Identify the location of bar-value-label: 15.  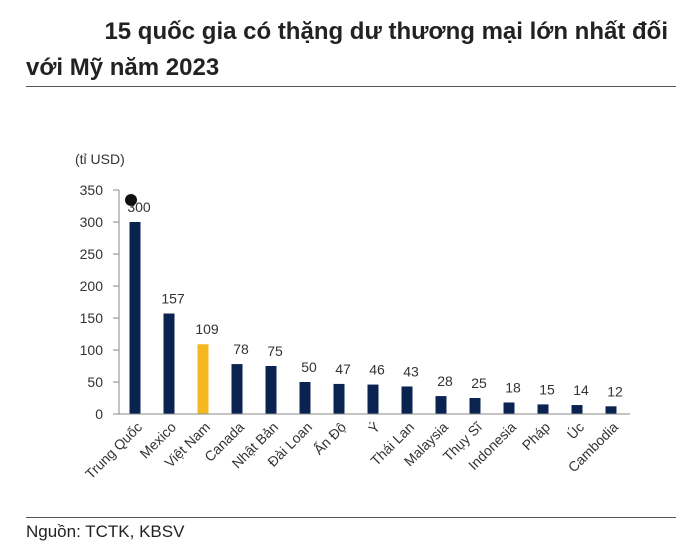
(547, 389).